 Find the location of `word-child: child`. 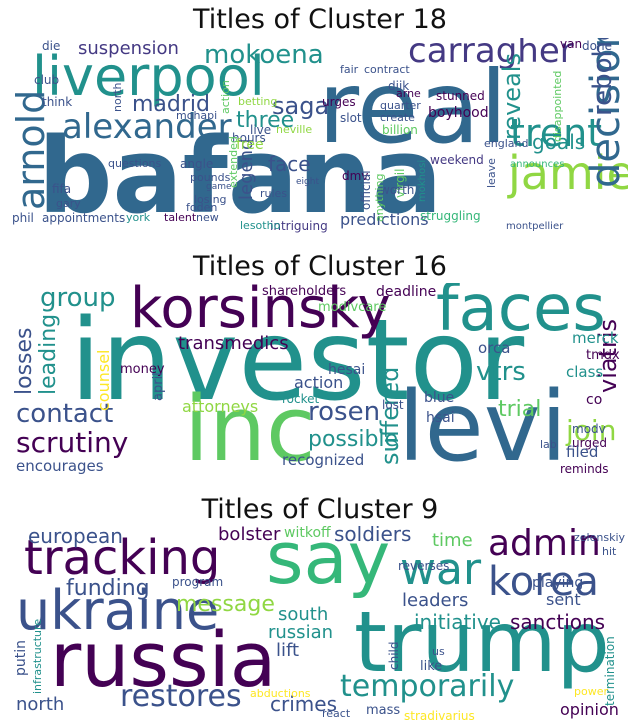

word-child: child is located at coordinates (394, 656).